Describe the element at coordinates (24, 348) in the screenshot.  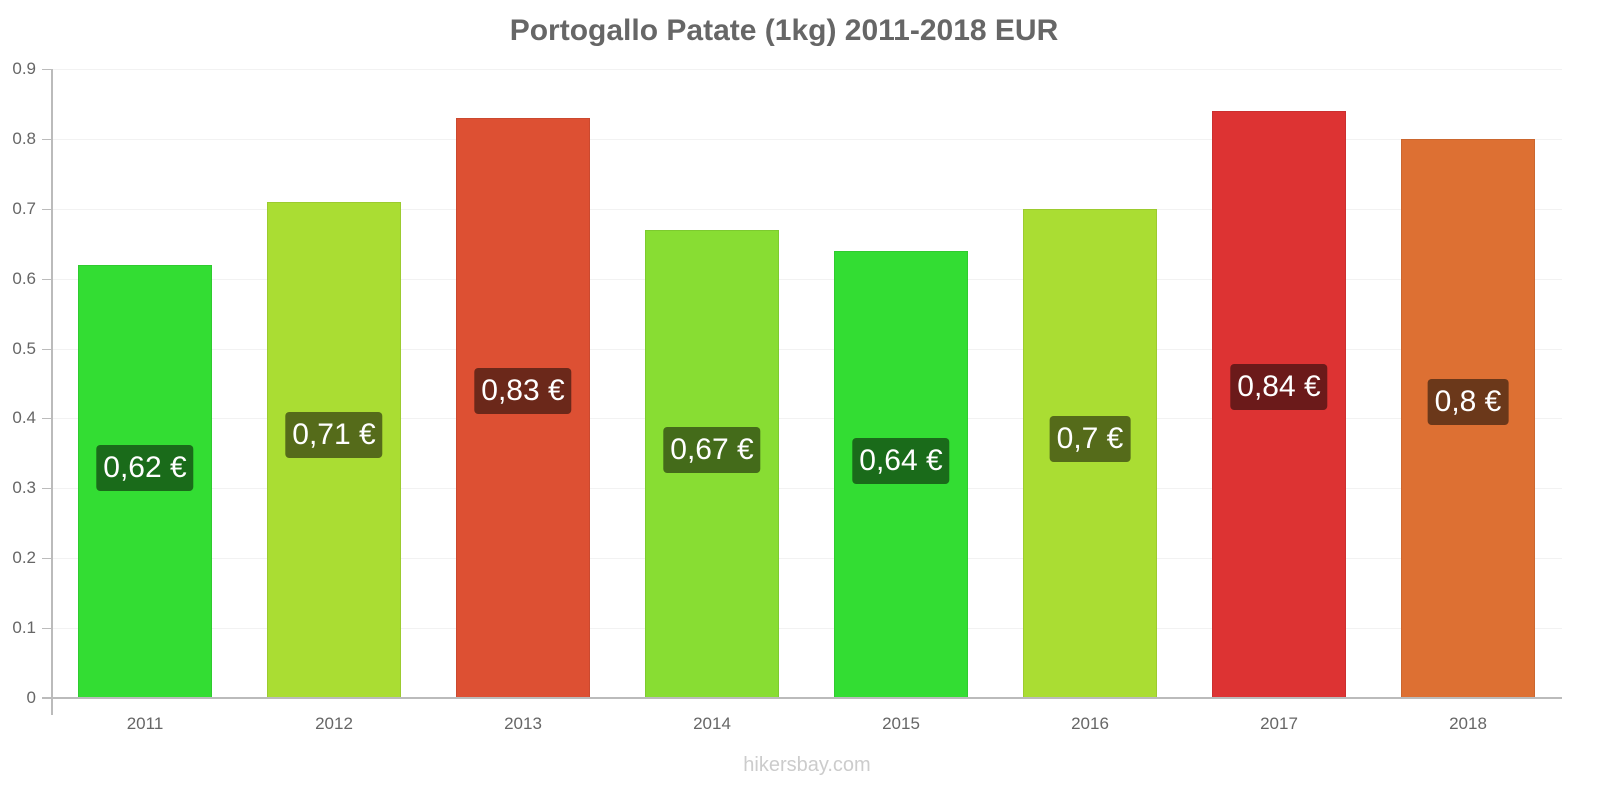
I see `y-tick-label: 0.5` at that location.